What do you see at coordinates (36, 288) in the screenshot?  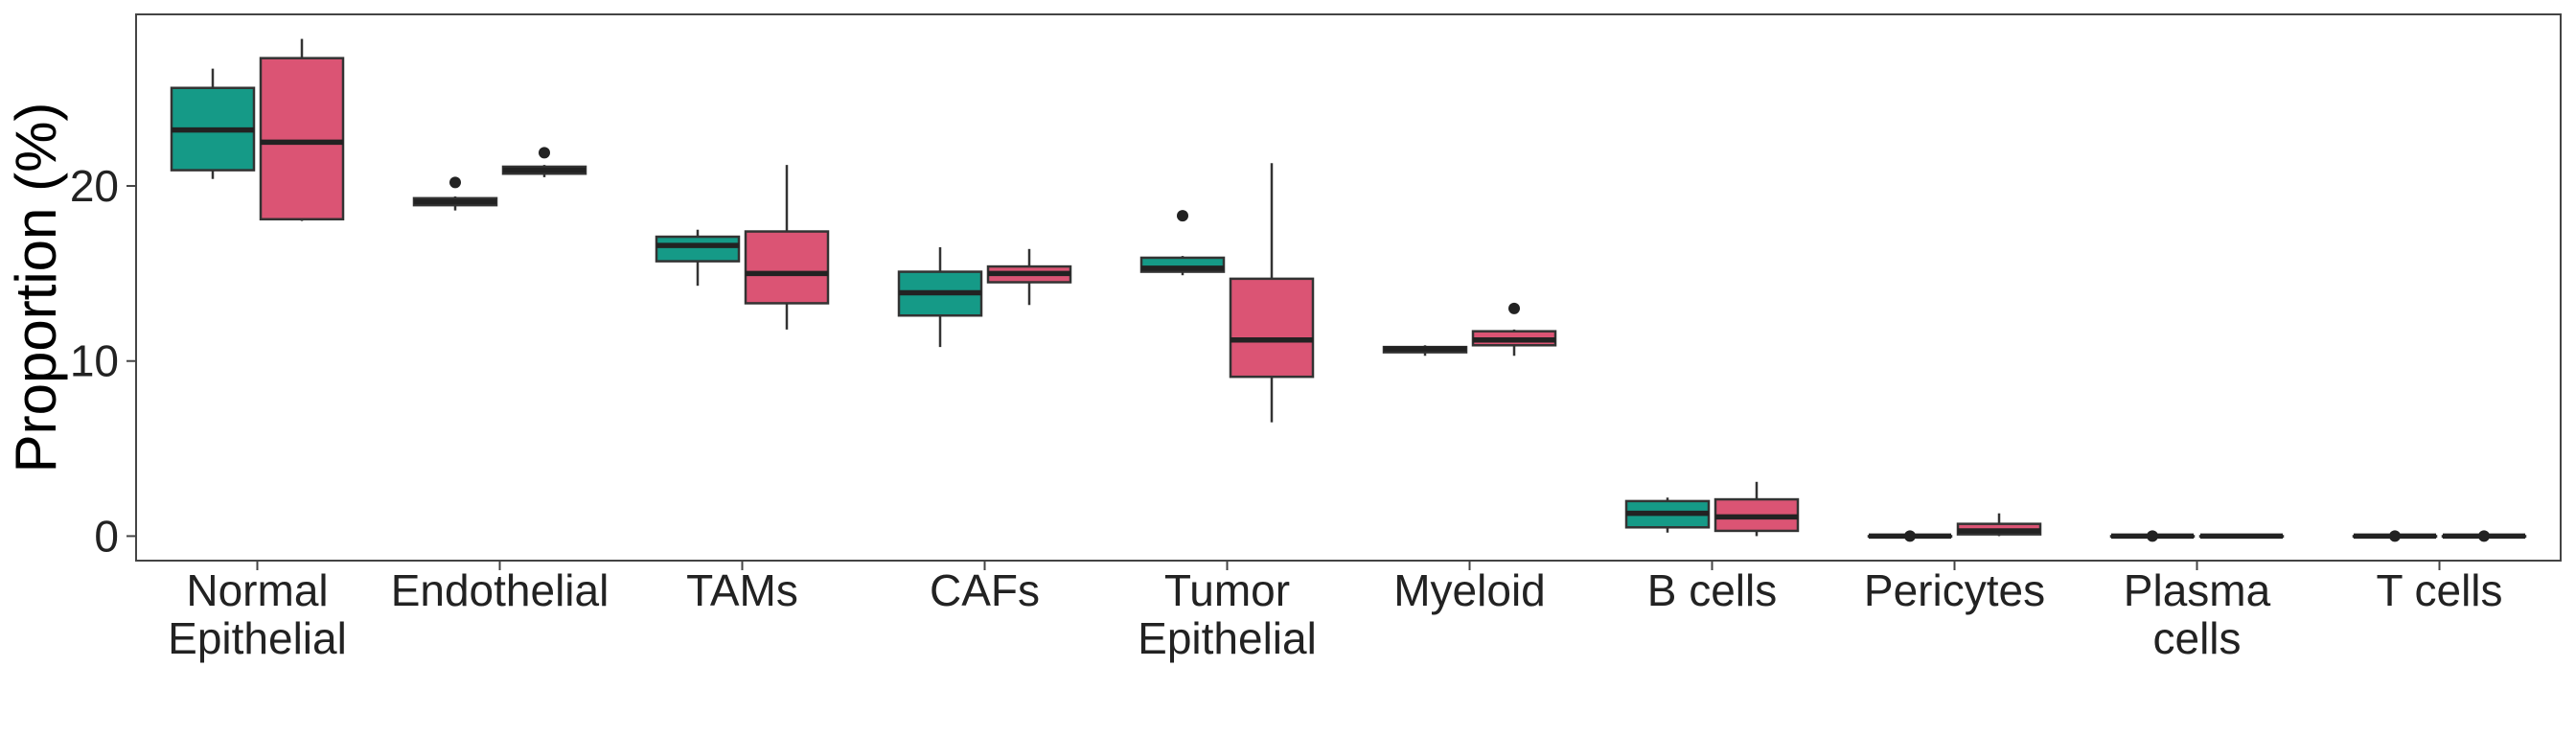 I see `y-axis-title: Proportion (%)` at bounding box center [36, 288].